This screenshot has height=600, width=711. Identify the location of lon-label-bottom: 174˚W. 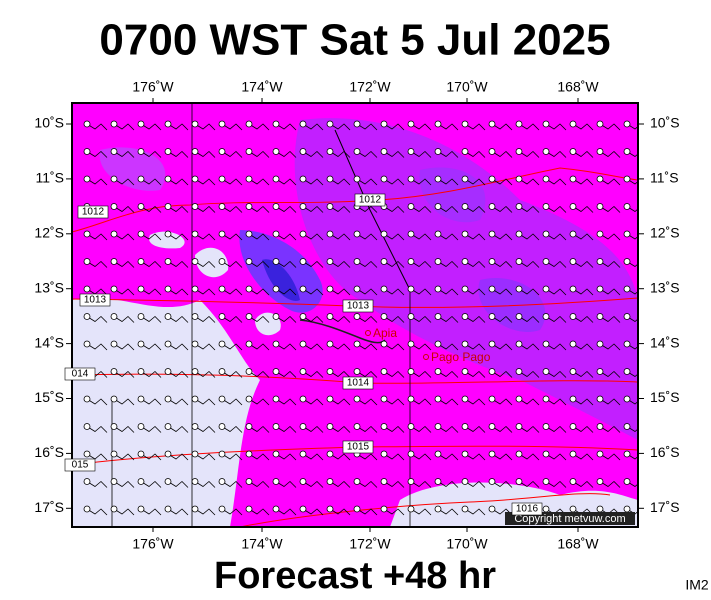
(262, 544).